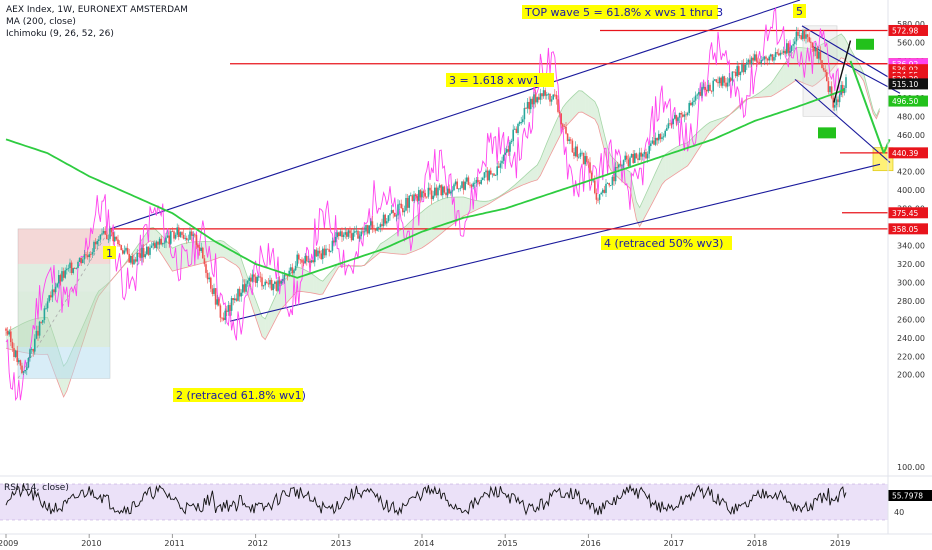 This screenshot has height=550, width=932. What do you see at coordinates (827, 133) in the screenshot?
I see `green-tag-bottom` at bounding box center [827, 133].